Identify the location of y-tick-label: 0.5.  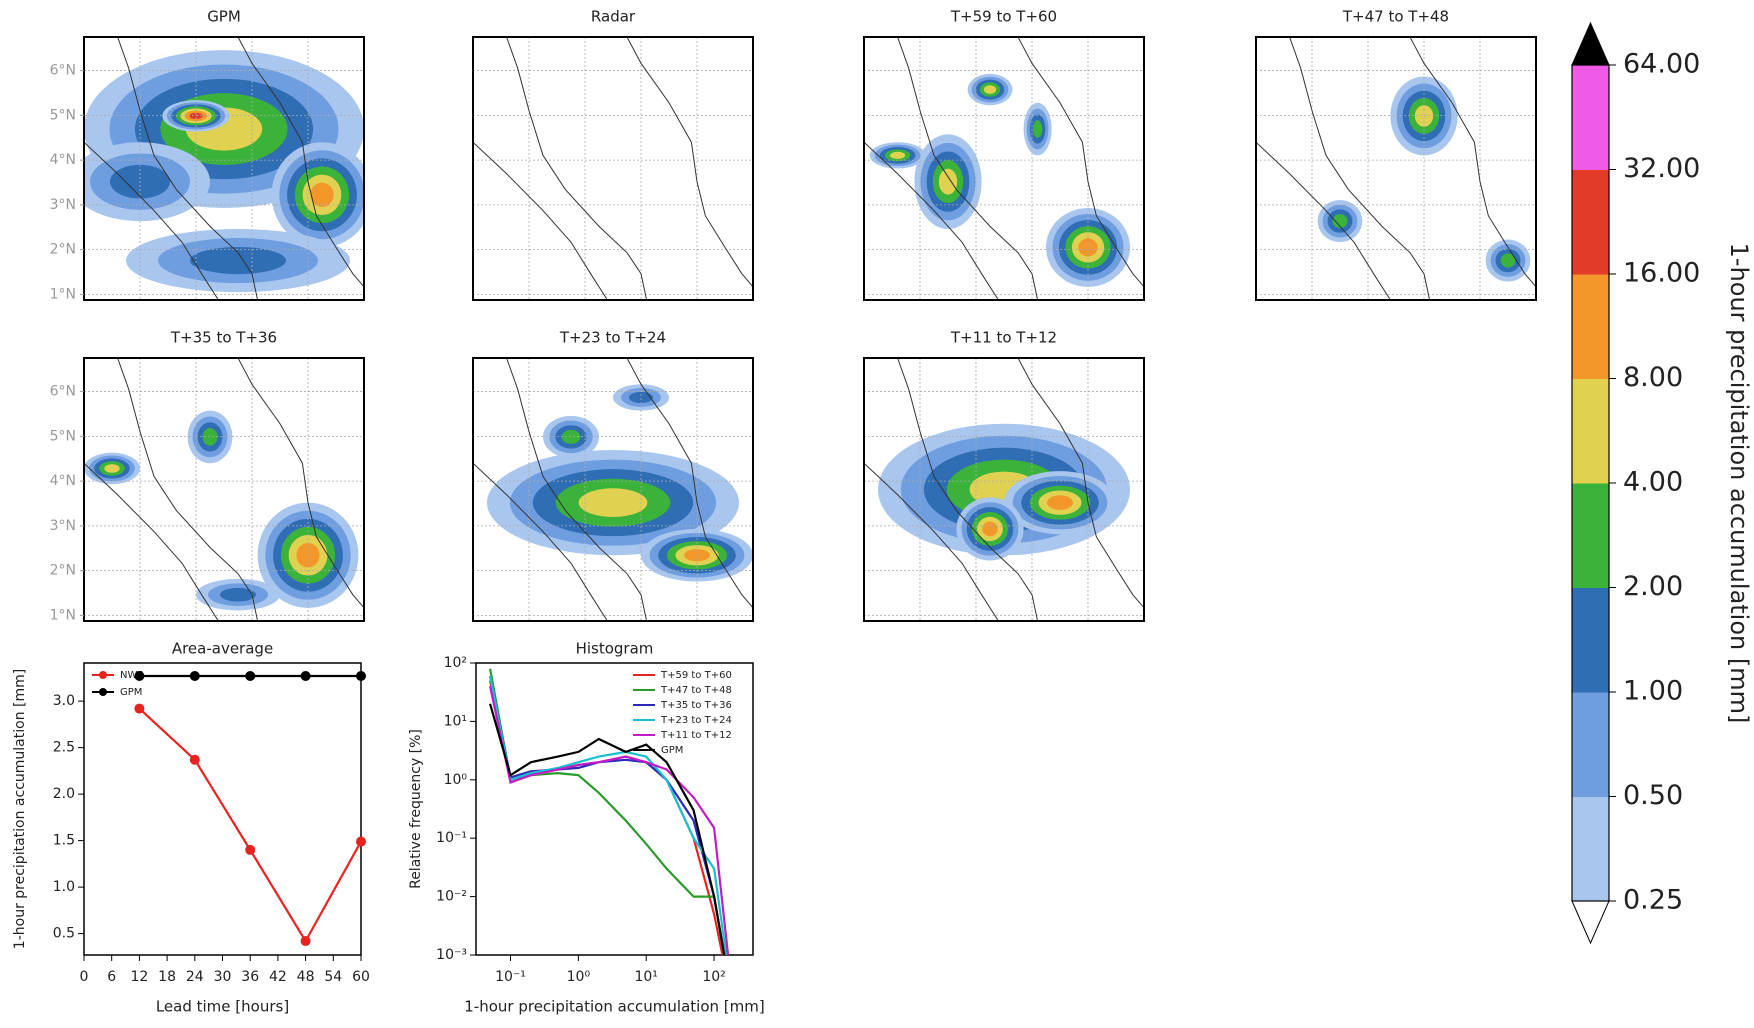
(64, 934).